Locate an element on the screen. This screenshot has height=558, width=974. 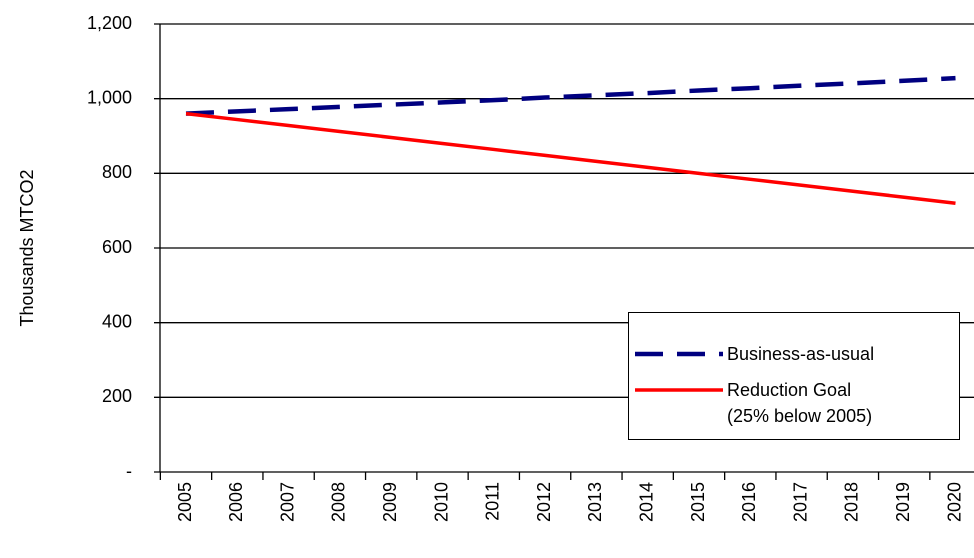
x-tick-label: 2015 is located at coordinates (698, 502).